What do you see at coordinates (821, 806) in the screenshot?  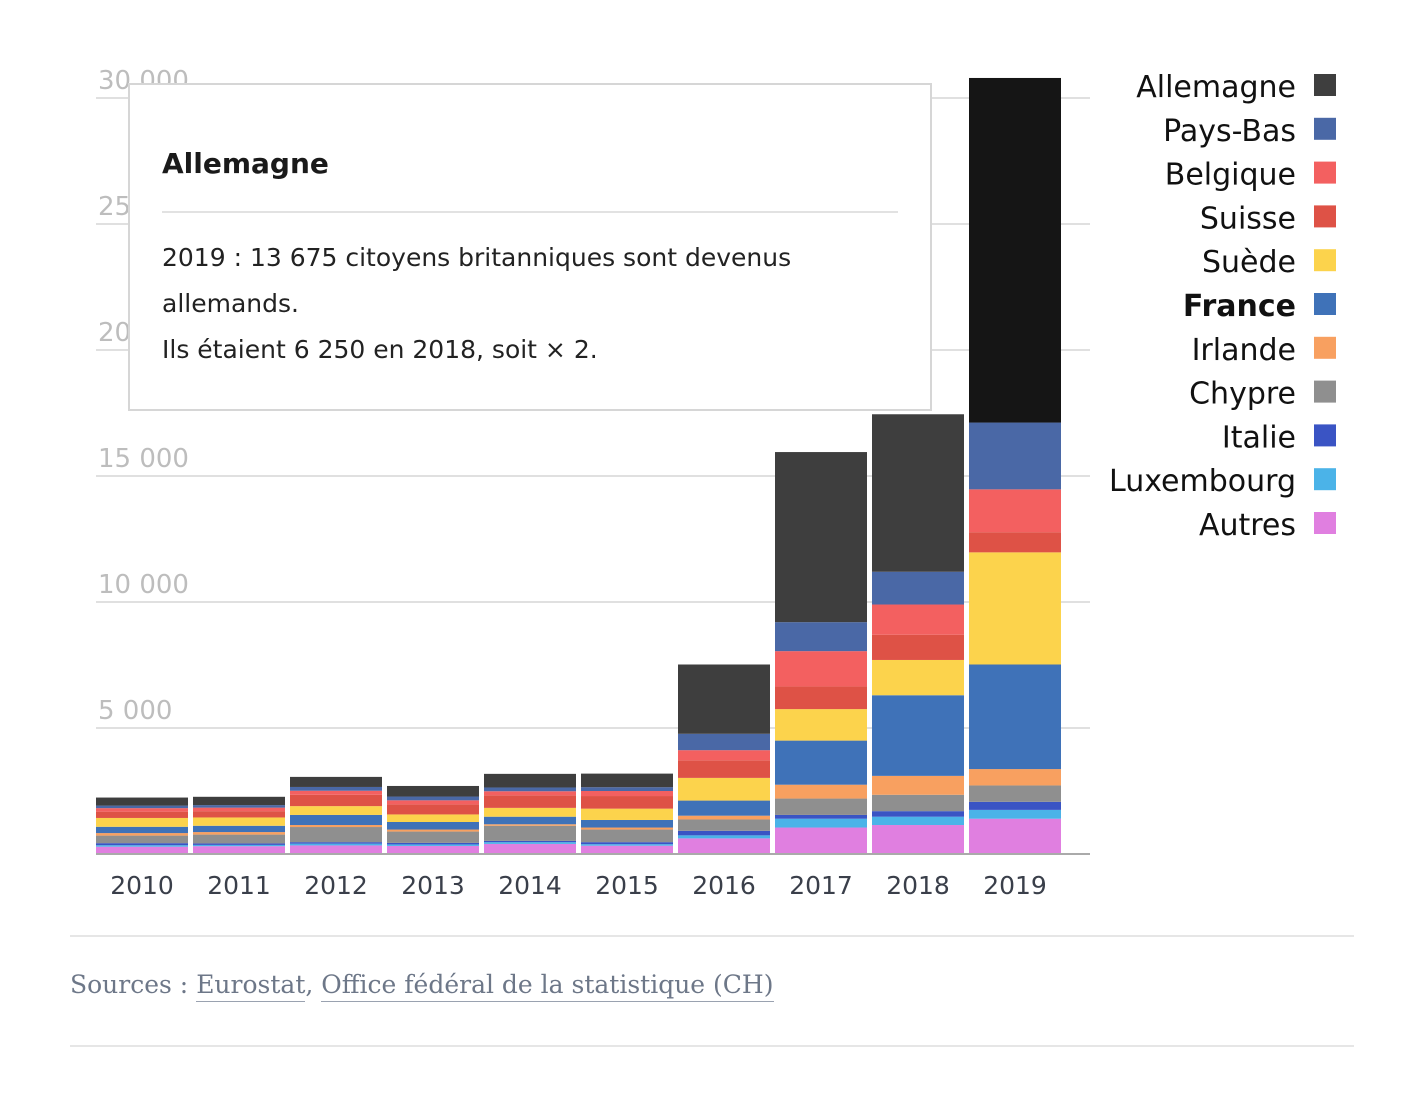 I see `bar-segment-chypre-2017` at bounding box center [821, 806].